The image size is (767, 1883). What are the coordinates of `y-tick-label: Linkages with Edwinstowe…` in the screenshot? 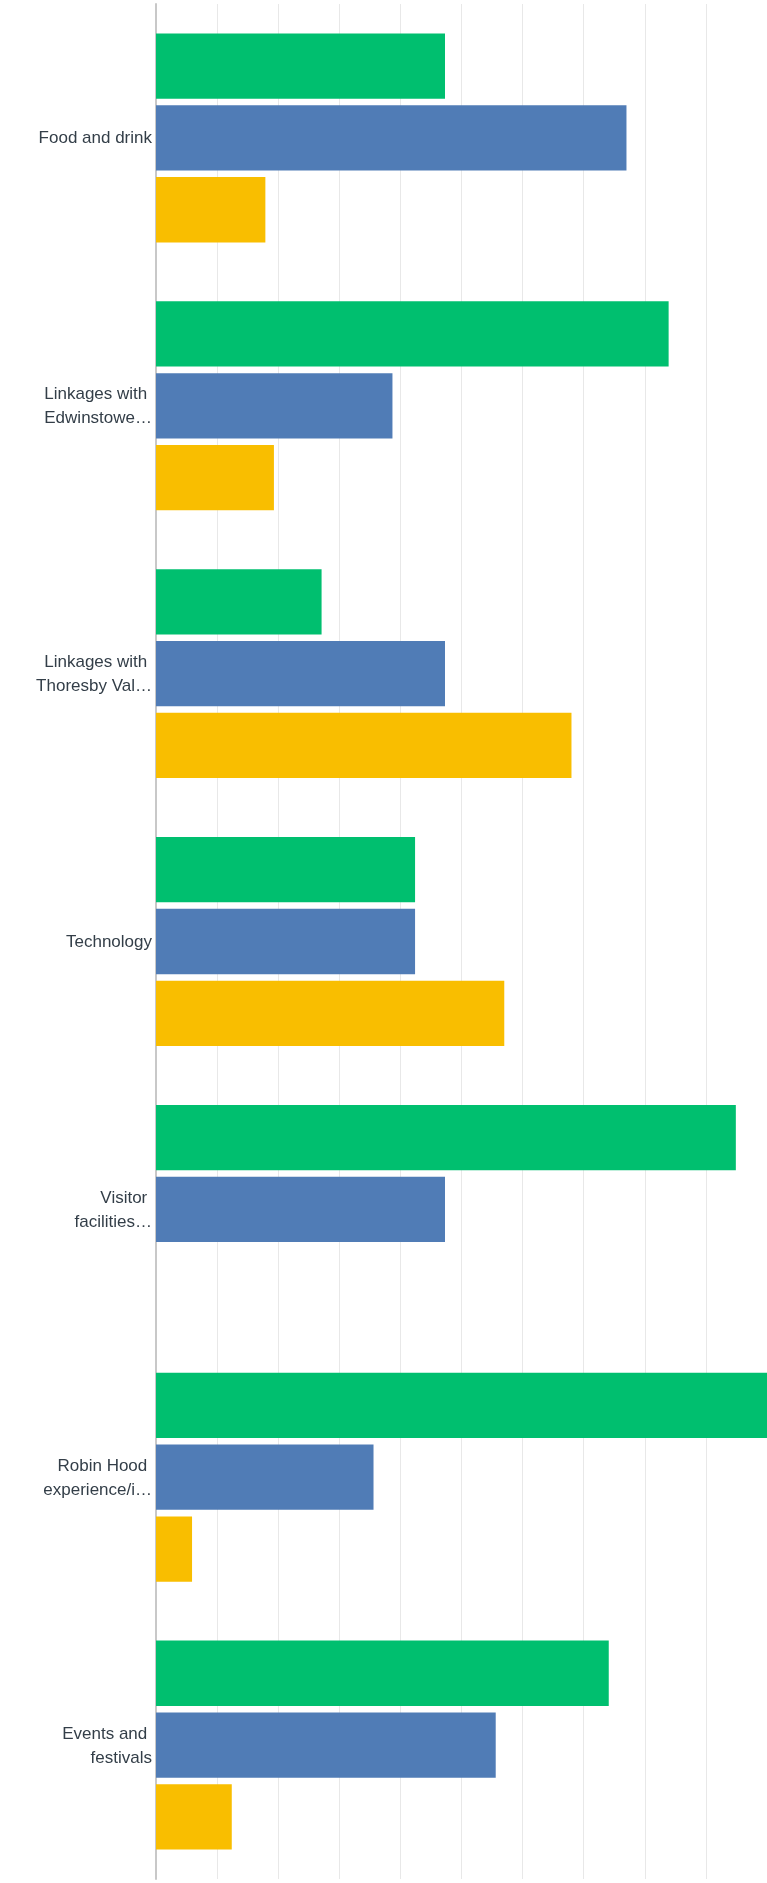 It's located at (98, 406).